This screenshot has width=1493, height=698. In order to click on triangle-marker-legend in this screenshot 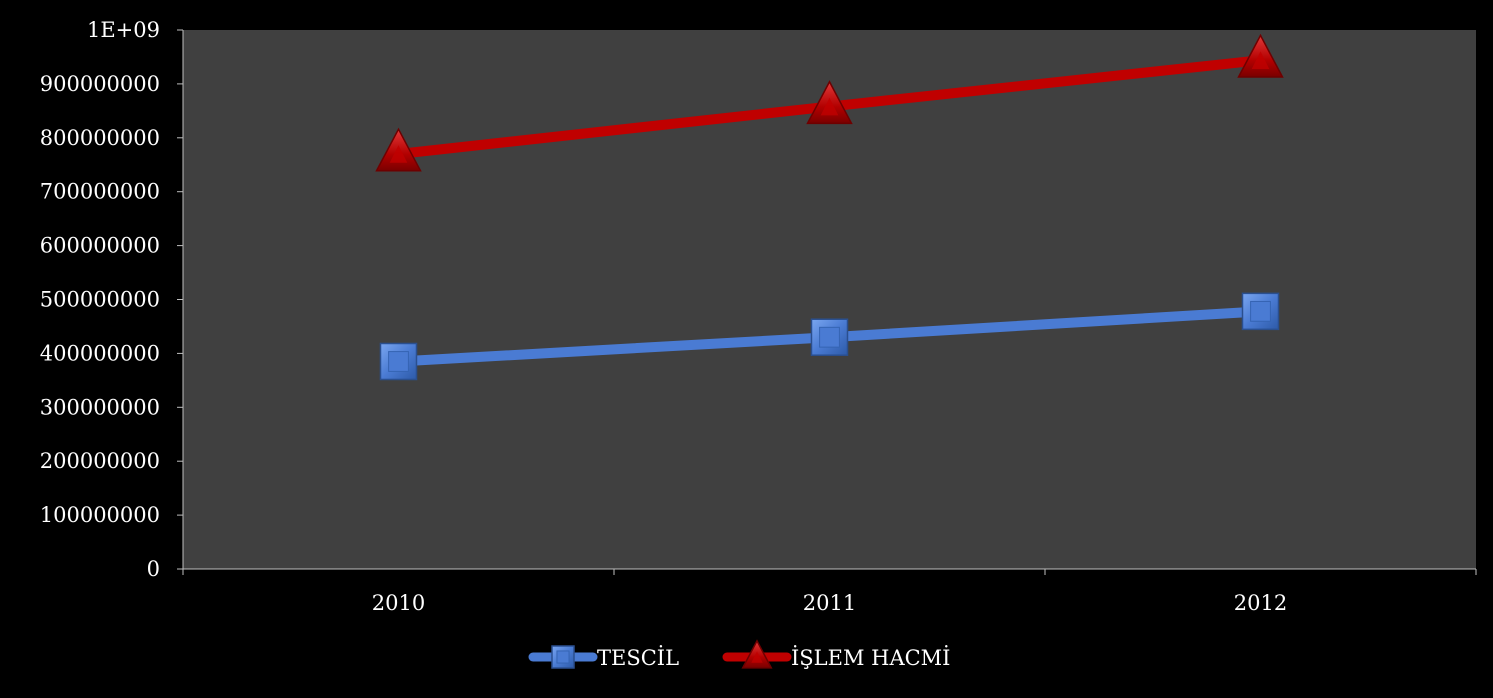, I will do `click(757, 654)`.